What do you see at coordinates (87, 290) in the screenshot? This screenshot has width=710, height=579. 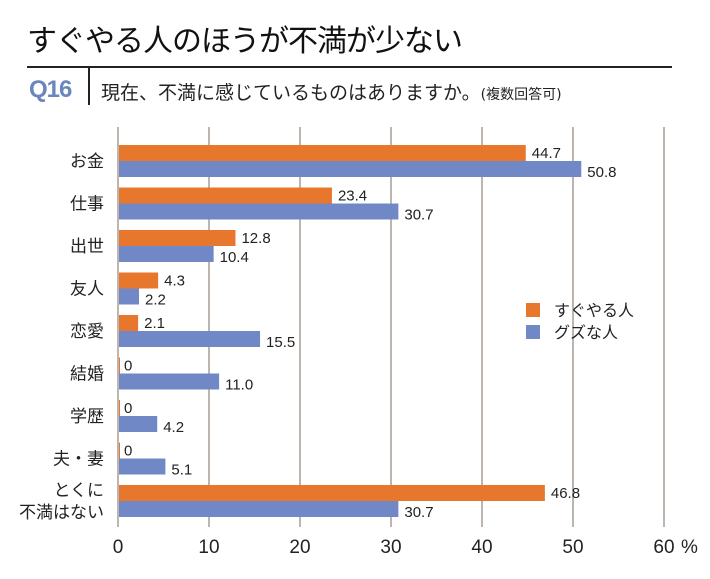 I see `category-label: 友人` at bounding box center [87, 290].